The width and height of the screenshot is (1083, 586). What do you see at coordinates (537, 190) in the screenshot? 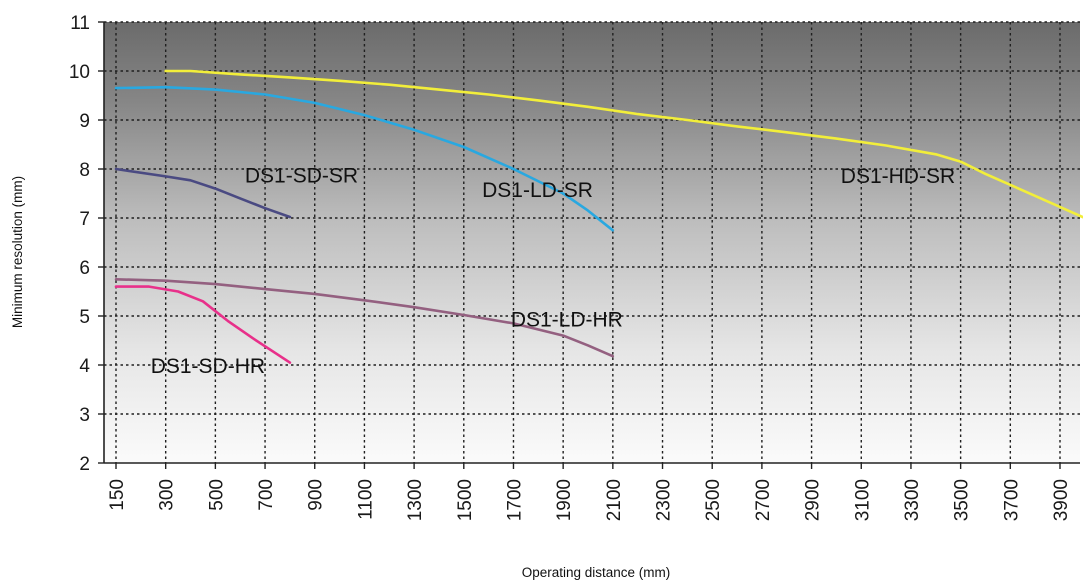
I see `series-label-ds1-ld-sr: DS1-LD-SR` at bounding box center [537, 190].